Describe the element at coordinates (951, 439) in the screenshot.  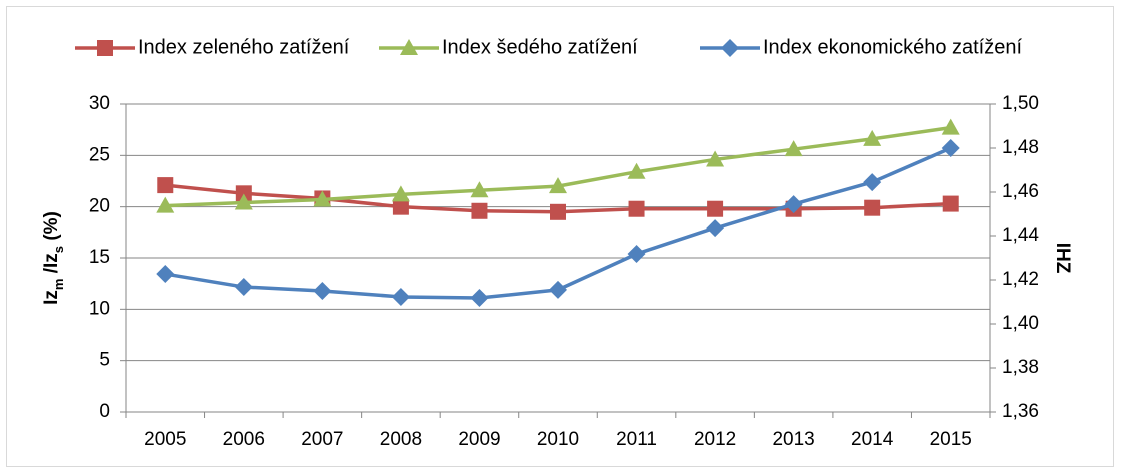
I see `x-tick-label: 2015` at that location.